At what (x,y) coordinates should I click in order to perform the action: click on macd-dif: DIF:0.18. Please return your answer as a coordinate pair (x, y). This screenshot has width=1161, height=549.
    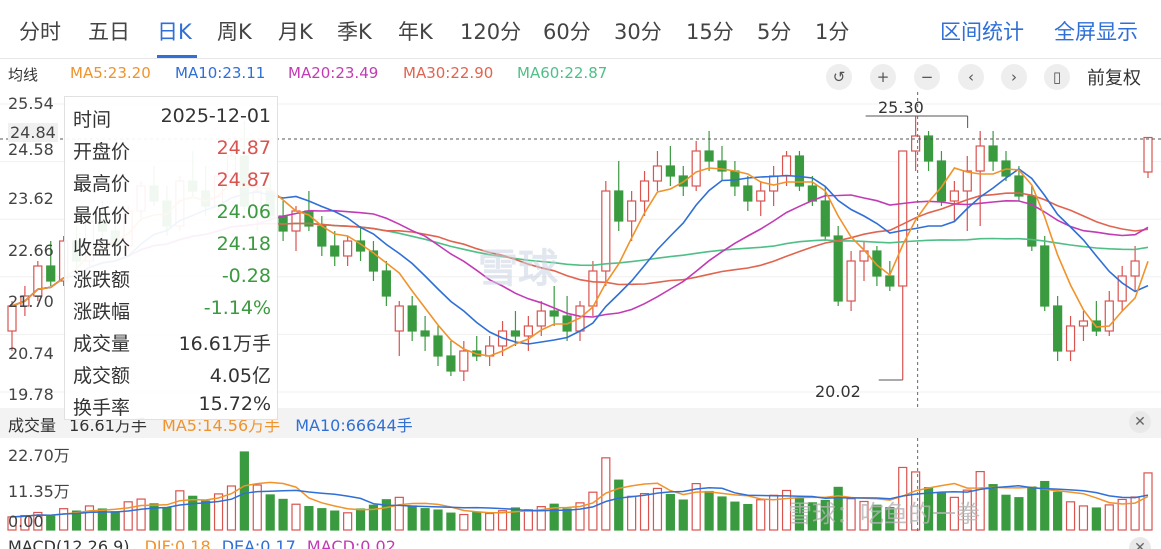
    Looking at the image, I should click on (177, 543).